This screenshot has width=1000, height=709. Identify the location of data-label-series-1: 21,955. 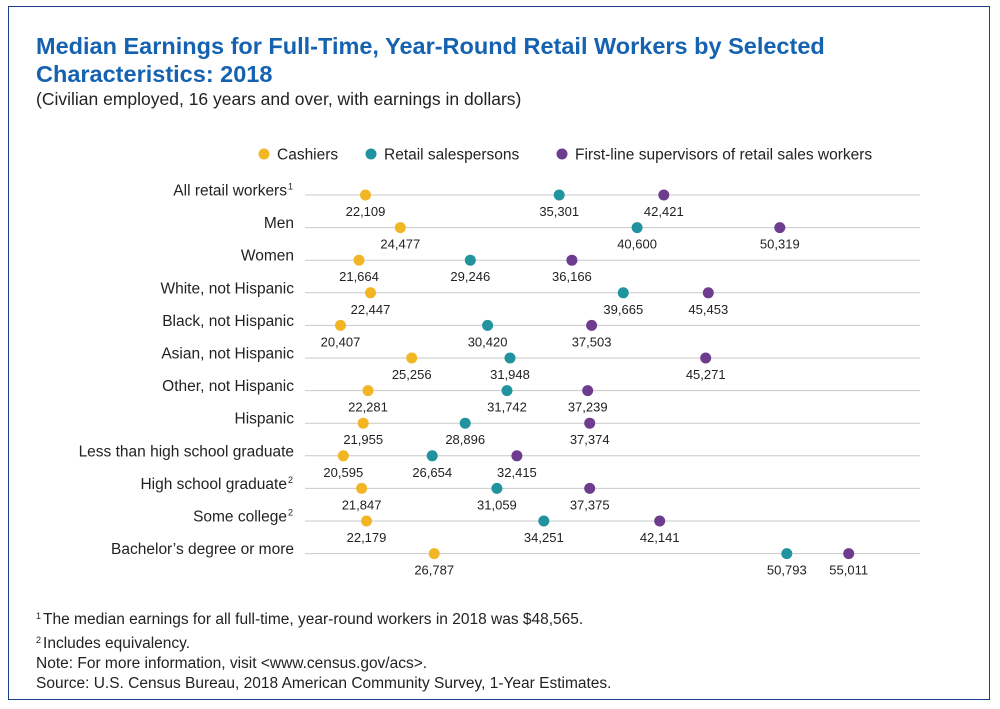
(363, 439).